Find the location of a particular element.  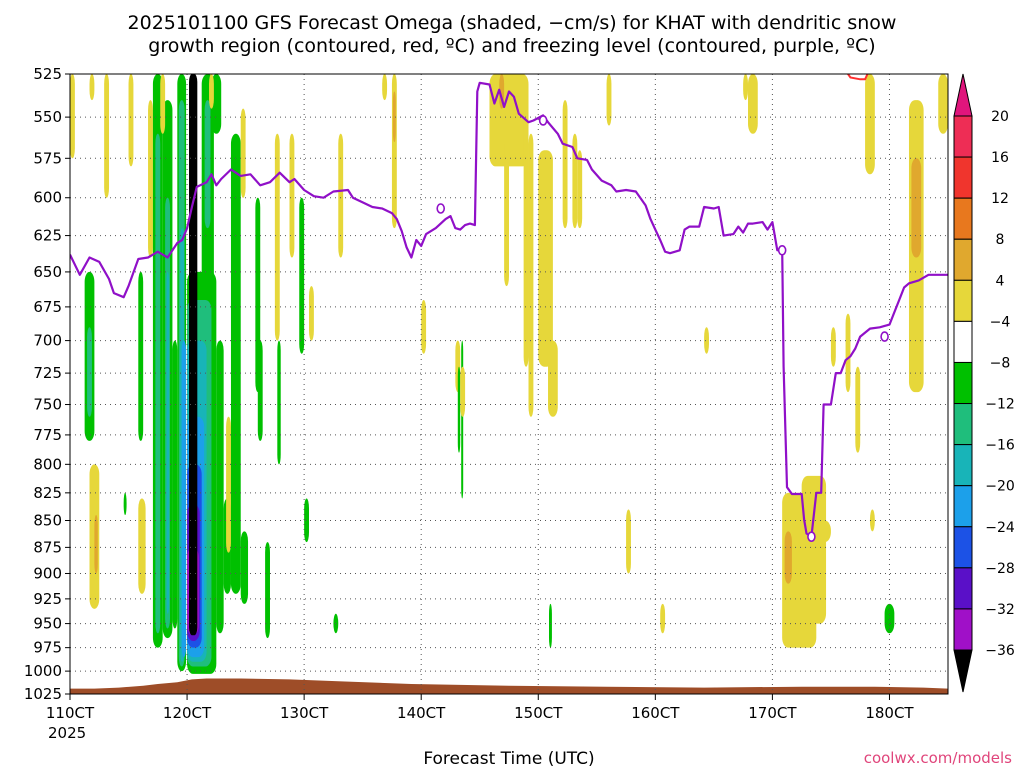

x-tick-label-3: 140CT is located at coordinates (421, 713).